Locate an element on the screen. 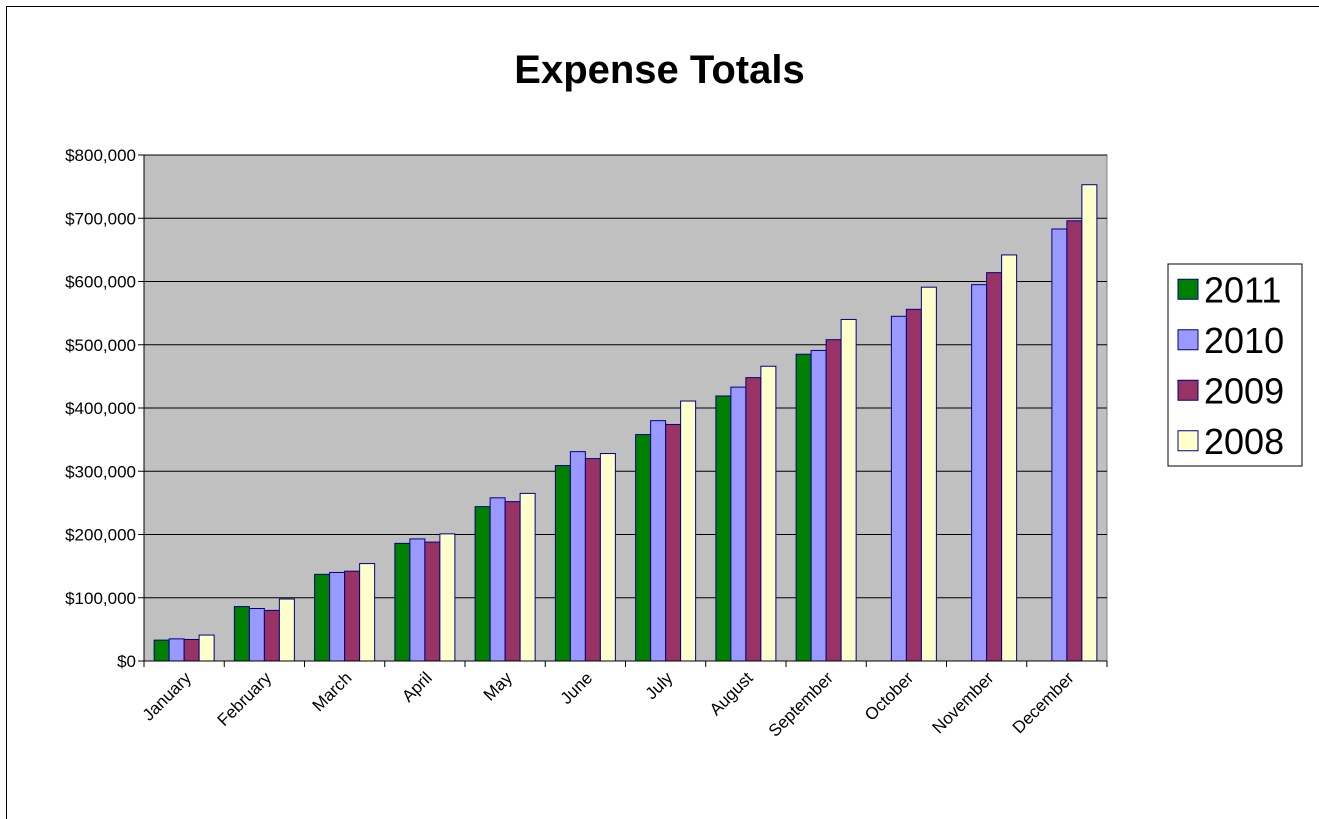 The height and width of the screenshot is (819, 1319). bar-2010-february is located at coordinates (256, 635).